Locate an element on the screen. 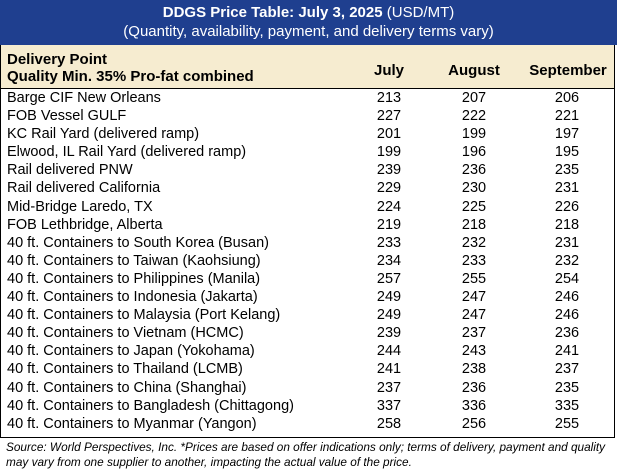  august-price-cell: 238 is located at coordinates (474, 369).